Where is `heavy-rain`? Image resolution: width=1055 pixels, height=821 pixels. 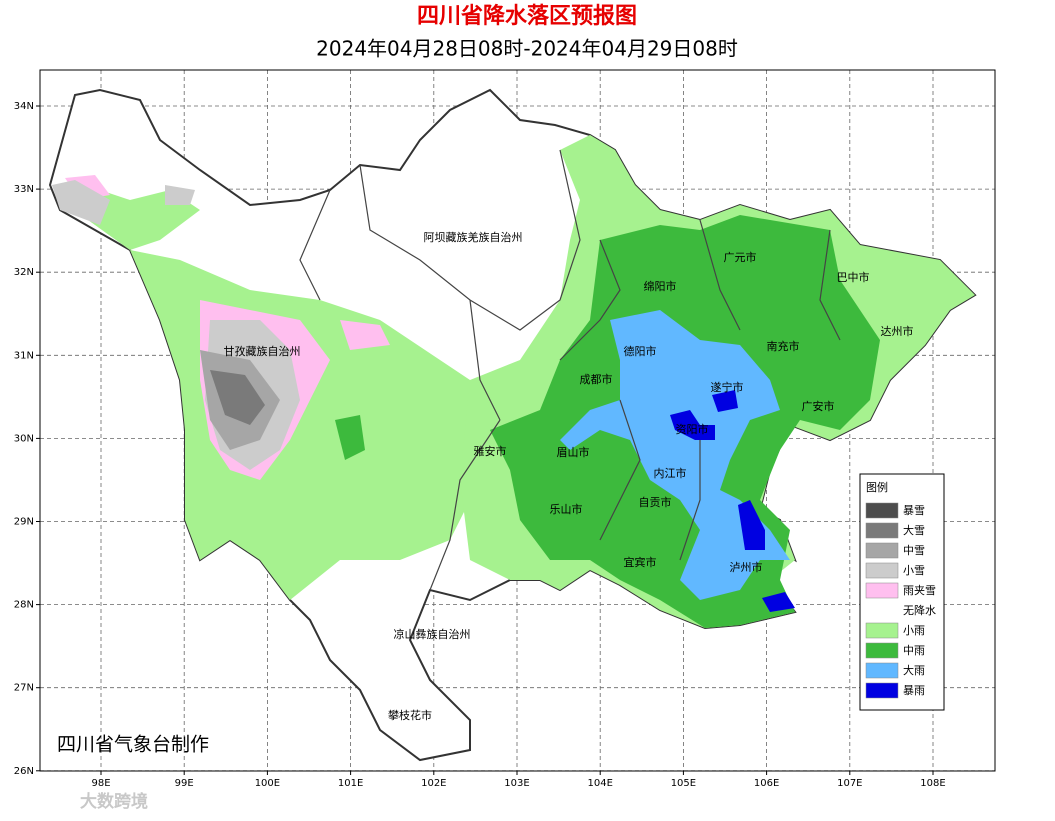 heavy-rain is located at coordinates (675, 455).